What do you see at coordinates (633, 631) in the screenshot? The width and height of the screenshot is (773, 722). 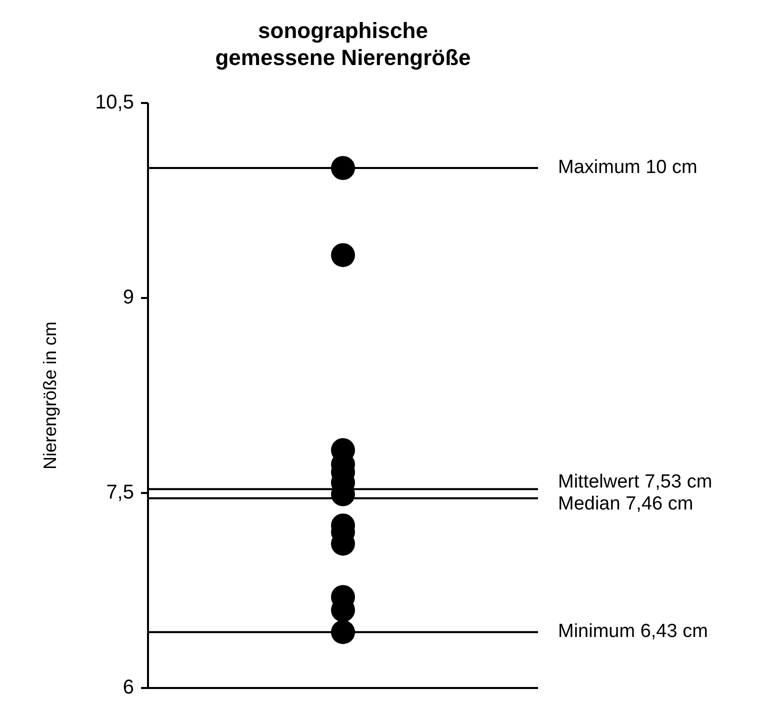 I see `ref-line-label: Minimum 6,43 cm` at bounding box center [633, 631].